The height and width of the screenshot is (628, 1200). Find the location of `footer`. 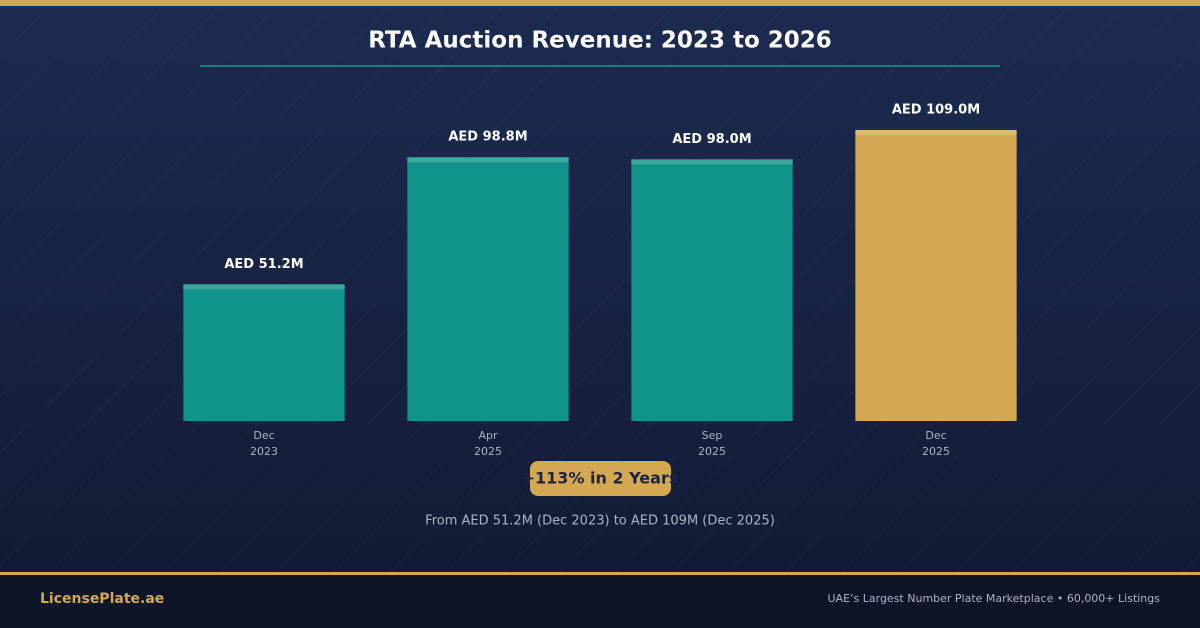

footer is located at coordinates (600, 600).